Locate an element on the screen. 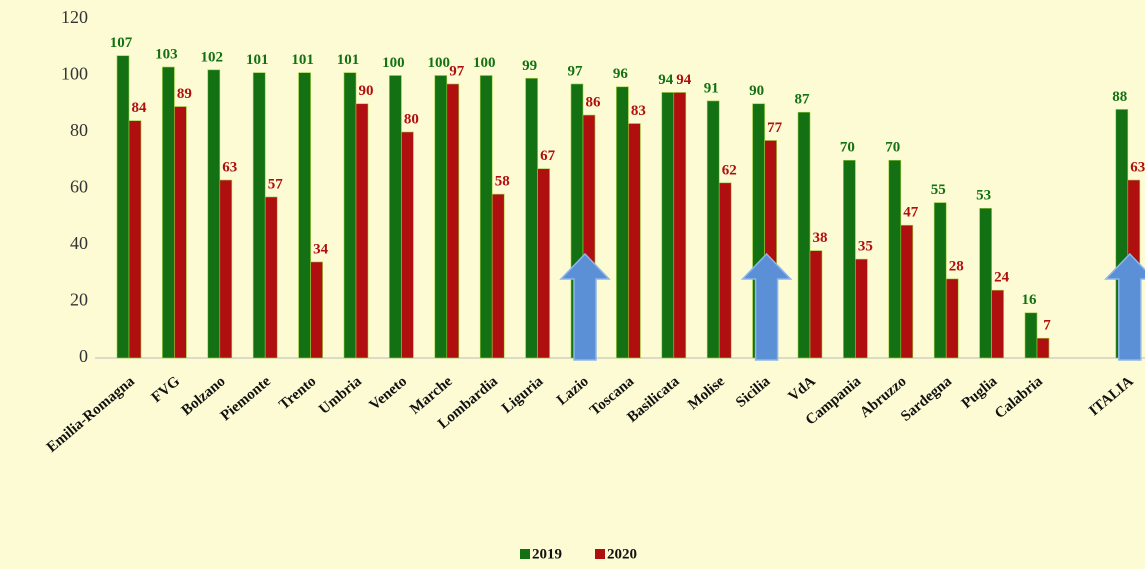 Image resolution: width=1145 pixels, height=569 pixels. data-label: 84 is located at coordinates (140, 108).